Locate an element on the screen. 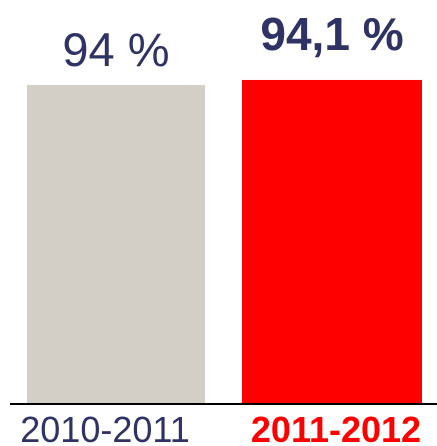  category-label-2011-2012: 2011-2012 is located at coordinates (336, 427).